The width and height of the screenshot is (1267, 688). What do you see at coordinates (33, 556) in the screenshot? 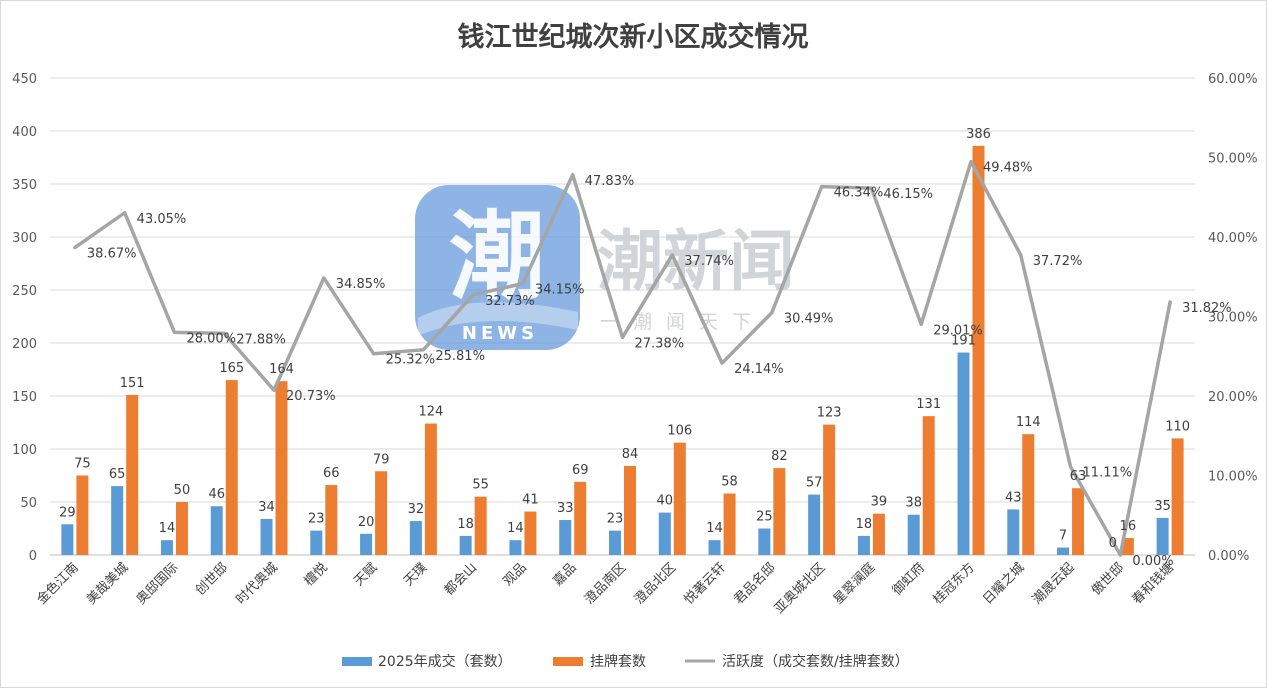
I see `y-tick-label: 0` at bounding box center [33, 556].